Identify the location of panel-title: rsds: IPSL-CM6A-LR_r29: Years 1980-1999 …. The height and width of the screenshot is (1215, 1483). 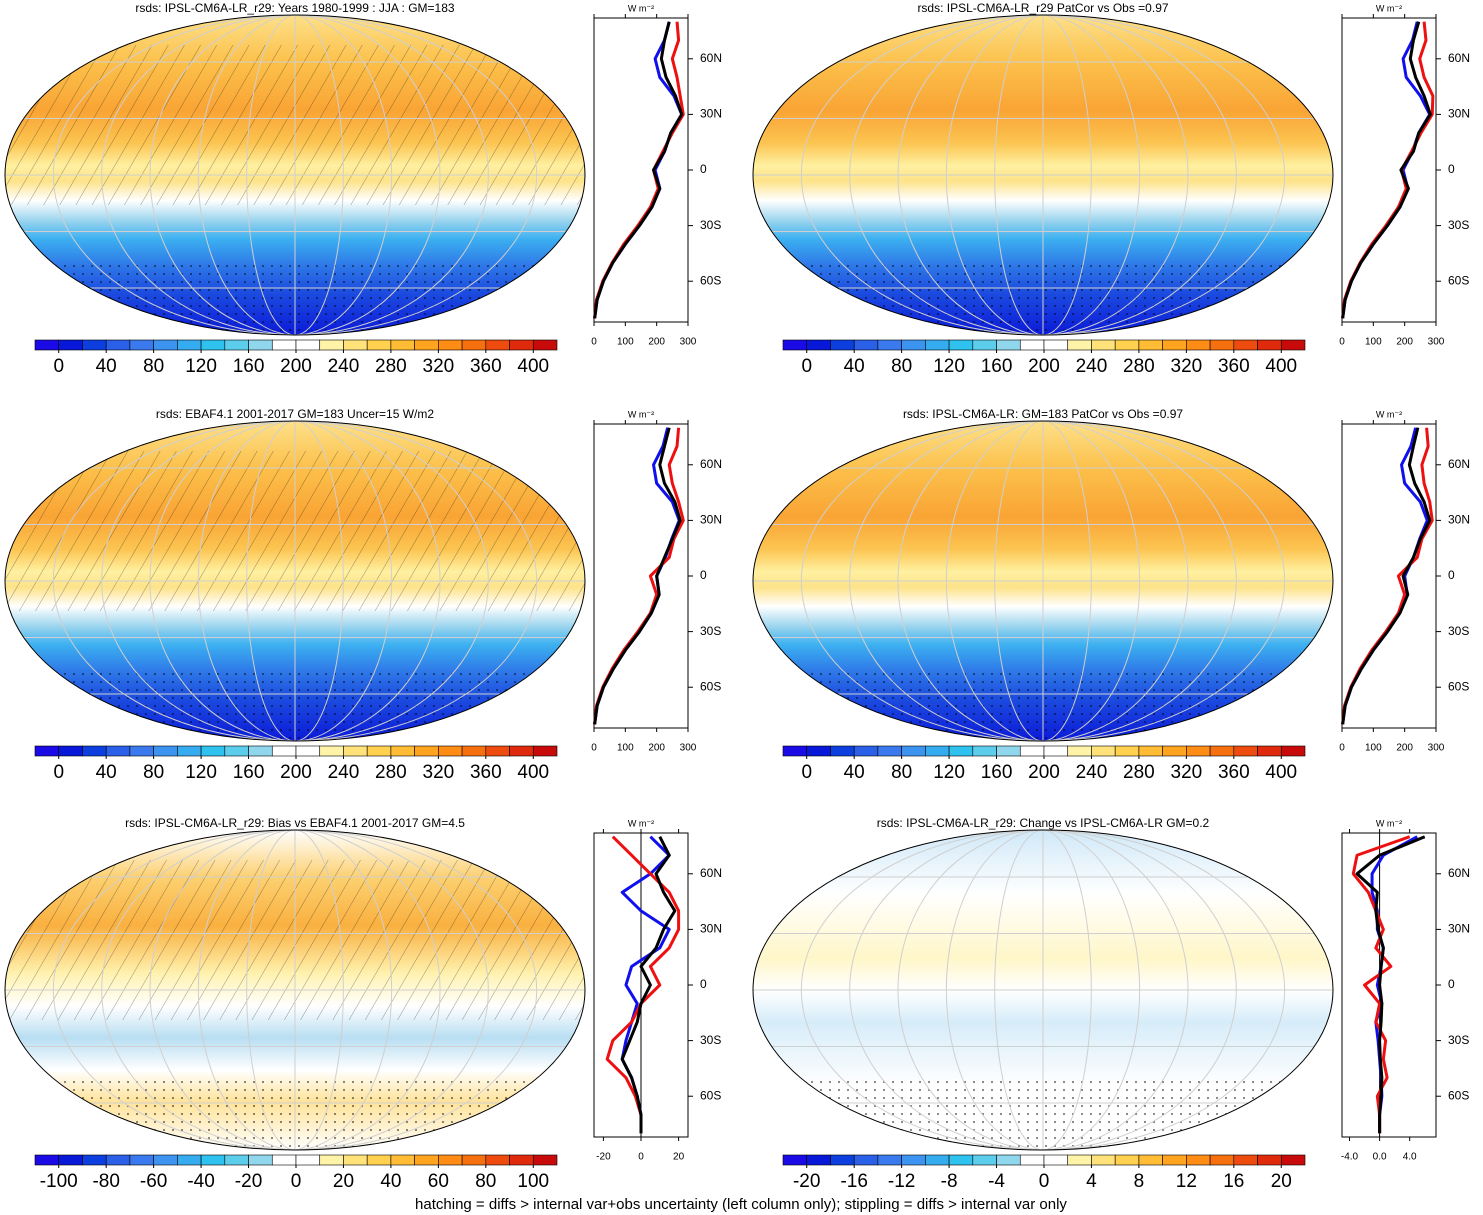
(294, 8).